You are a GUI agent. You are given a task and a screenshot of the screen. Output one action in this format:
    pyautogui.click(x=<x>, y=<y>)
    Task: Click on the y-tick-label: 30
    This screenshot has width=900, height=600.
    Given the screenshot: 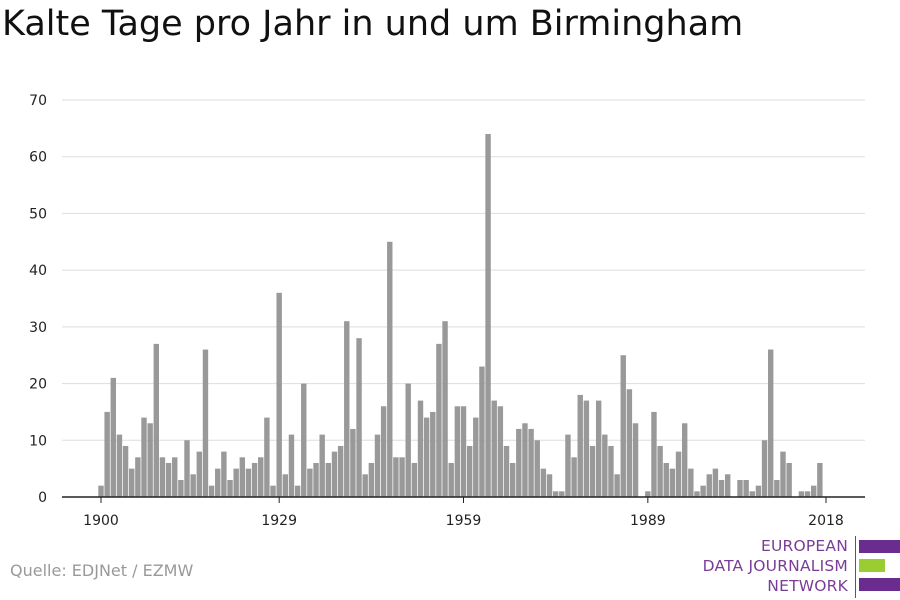 What is the action you would take?
    pyautogui.click(x=38, y=328)
    